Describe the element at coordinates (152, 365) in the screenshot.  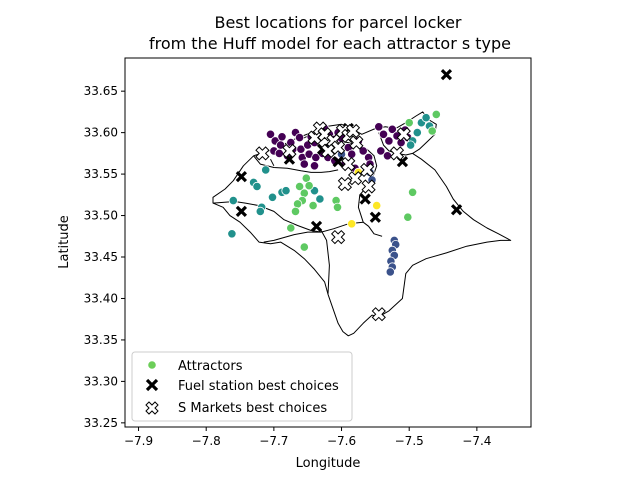
I see `legend-attractor-marker` at that location.